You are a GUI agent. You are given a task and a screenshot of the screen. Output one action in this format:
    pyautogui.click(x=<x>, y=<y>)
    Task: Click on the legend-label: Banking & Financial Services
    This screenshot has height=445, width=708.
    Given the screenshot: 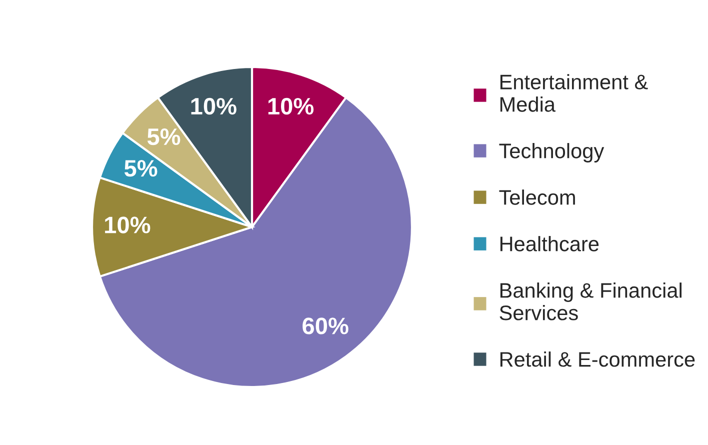 What is the action you would take?
    pyautogui.click(x=591, y=301)
    